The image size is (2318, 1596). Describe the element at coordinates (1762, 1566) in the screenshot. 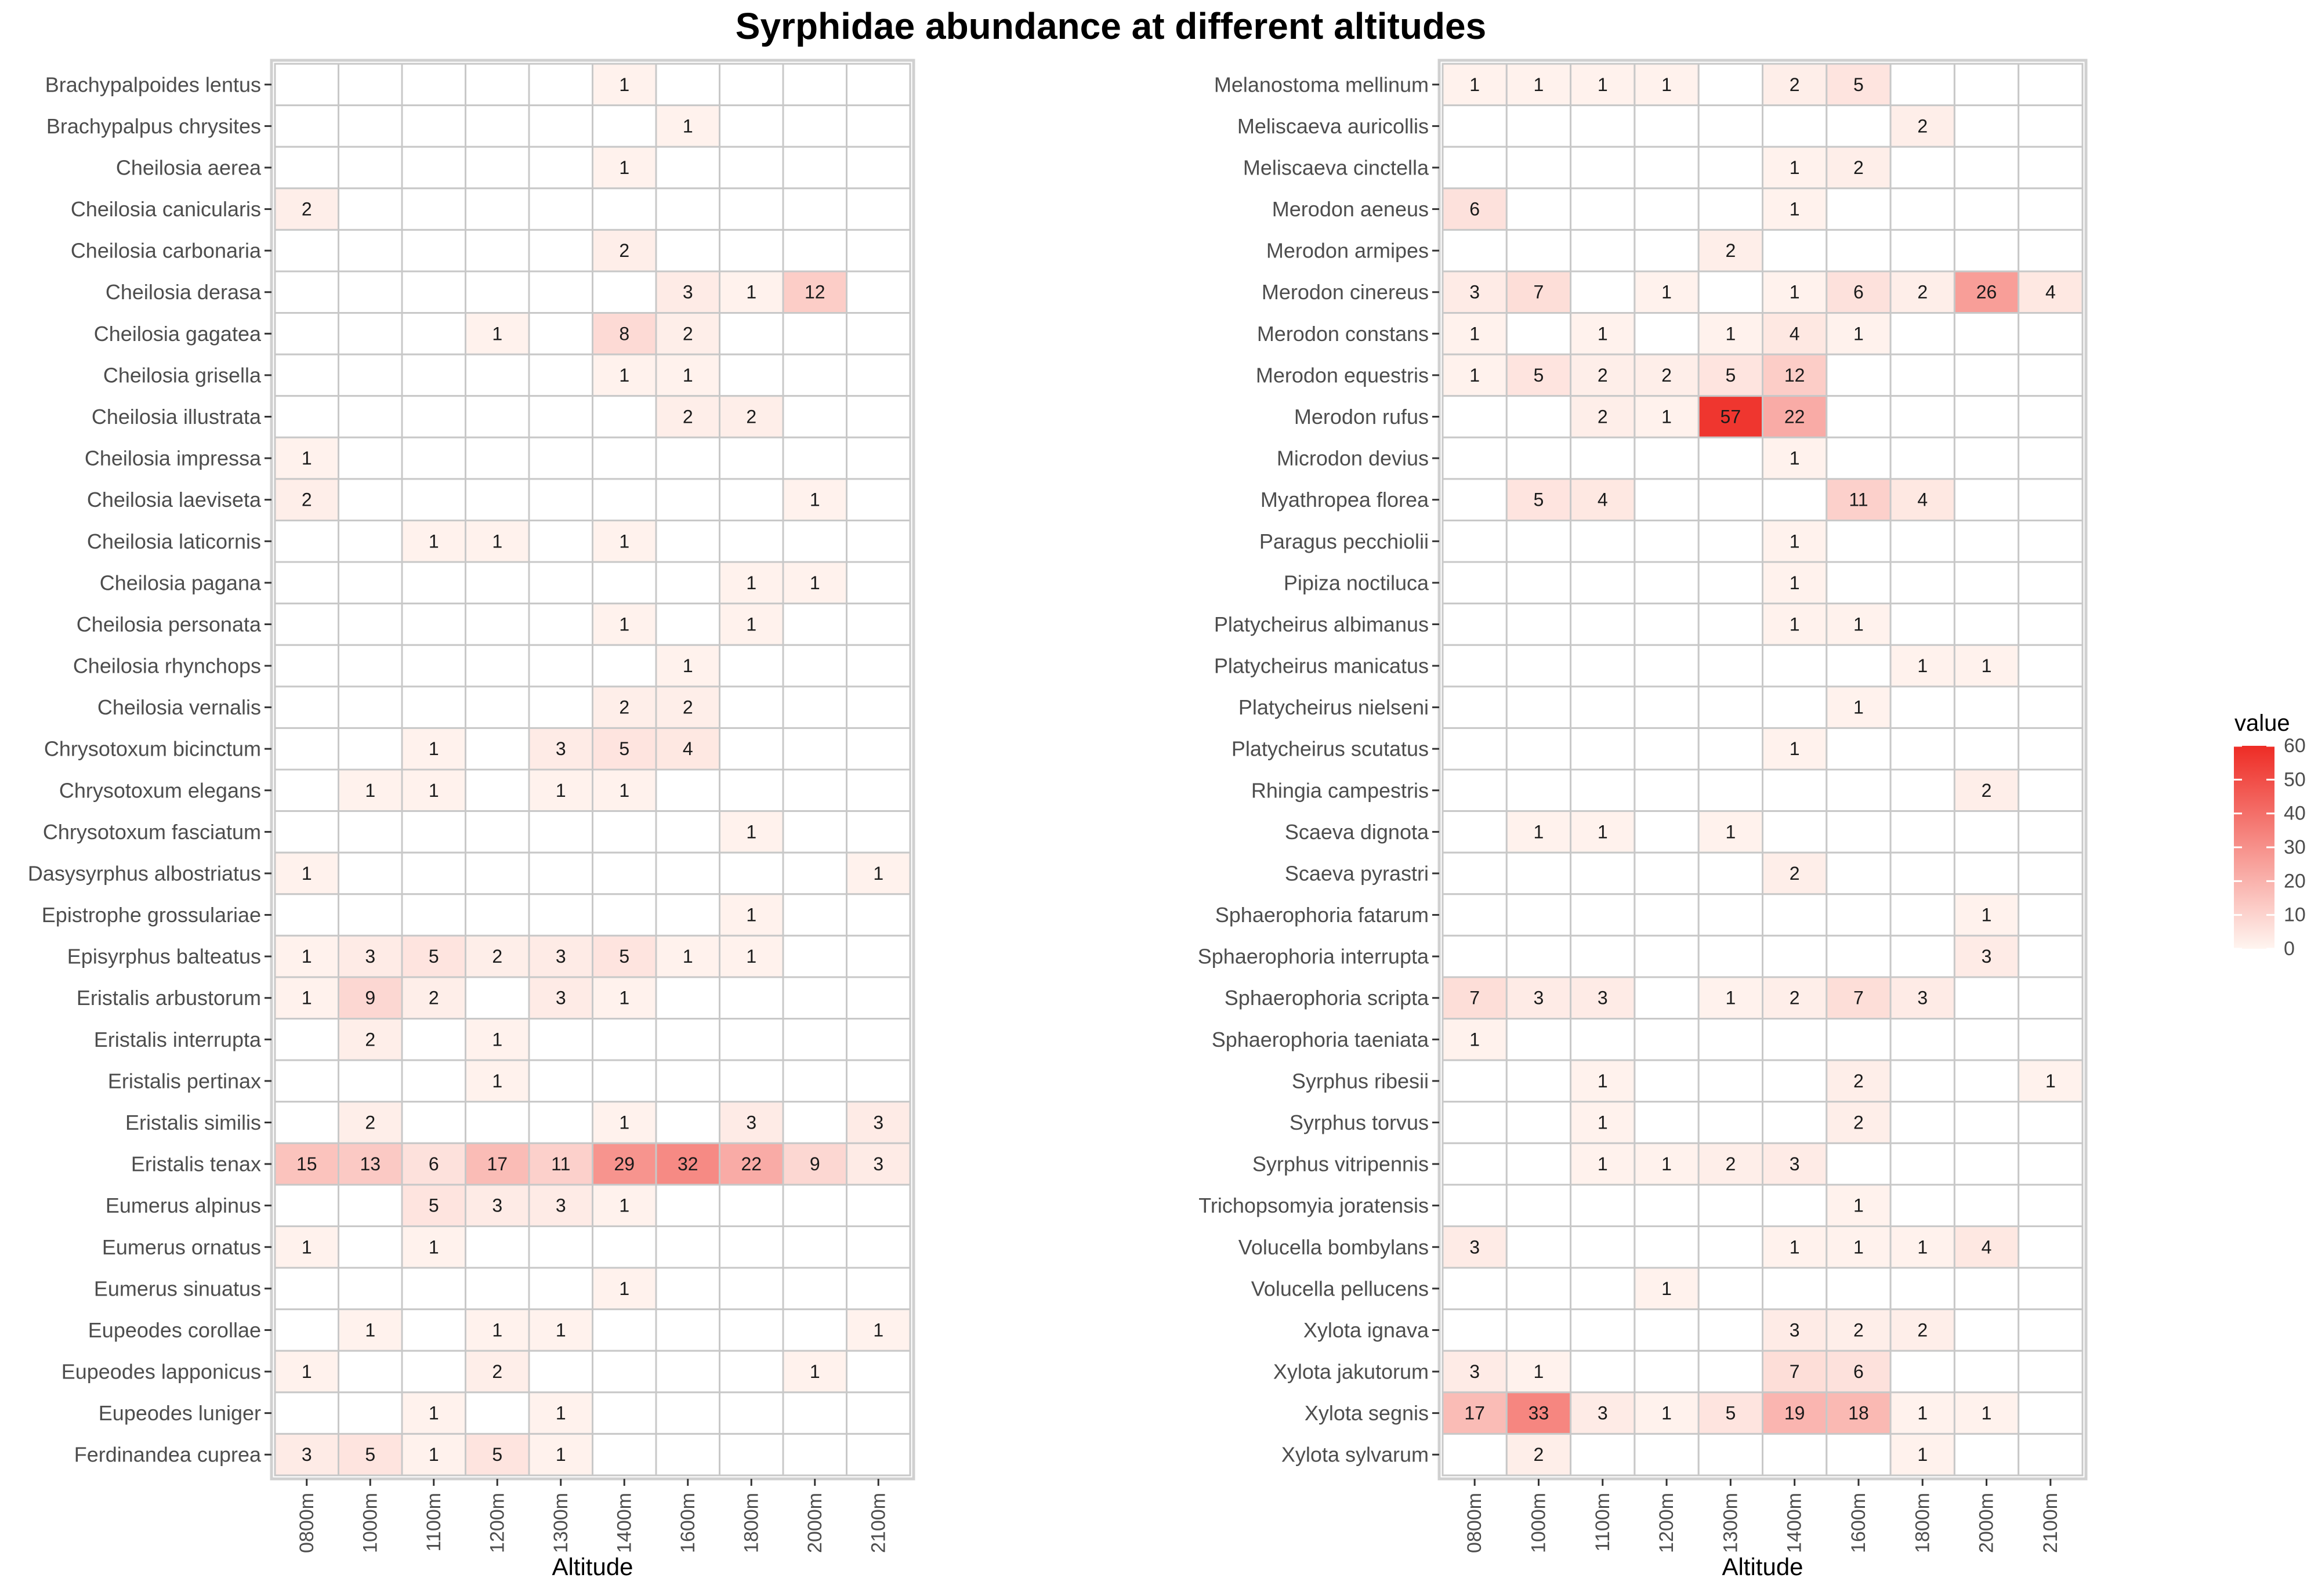

I see `x-axis-title: Altitude` at that location.